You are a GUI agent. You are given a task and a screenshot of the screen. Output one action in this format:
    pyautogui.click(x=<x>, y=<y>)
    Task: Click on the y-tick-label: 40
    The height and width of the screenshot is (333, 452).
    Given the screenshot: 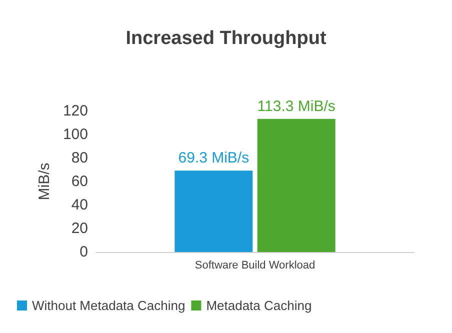 What is the action you would take?
    pyautogui.click(x=79, y=205)
    